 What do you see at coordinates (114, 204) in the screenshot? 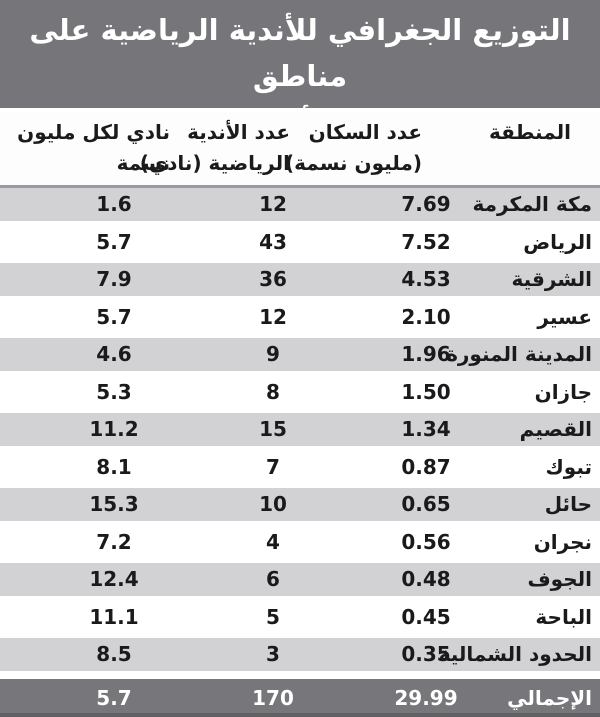
I see `clubs-per-million-value: 1.6` at bounding box center [114, 204].